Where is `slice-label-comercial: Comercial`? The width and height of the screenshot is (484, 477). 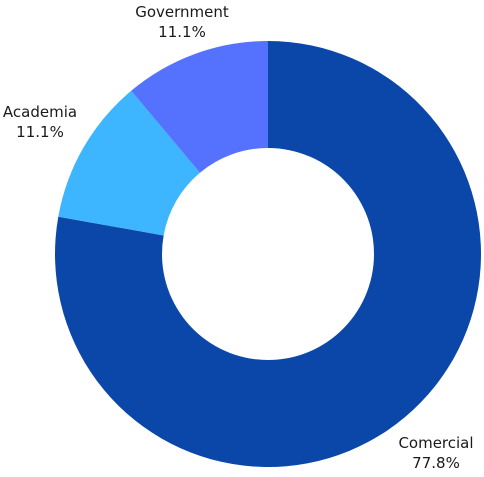 slice-label-comercial: Comercial is located at coordinates (435, 443).